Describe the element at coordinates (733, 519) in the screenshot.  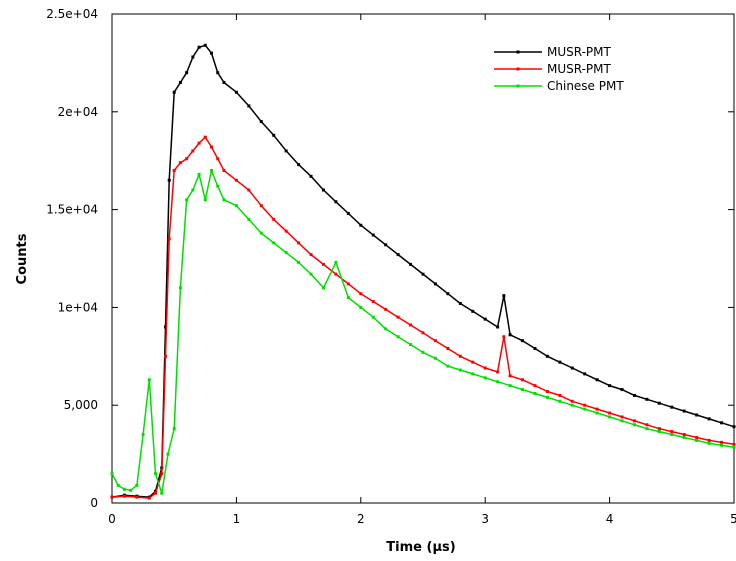
I see `x-tick-label: 5` at that location.